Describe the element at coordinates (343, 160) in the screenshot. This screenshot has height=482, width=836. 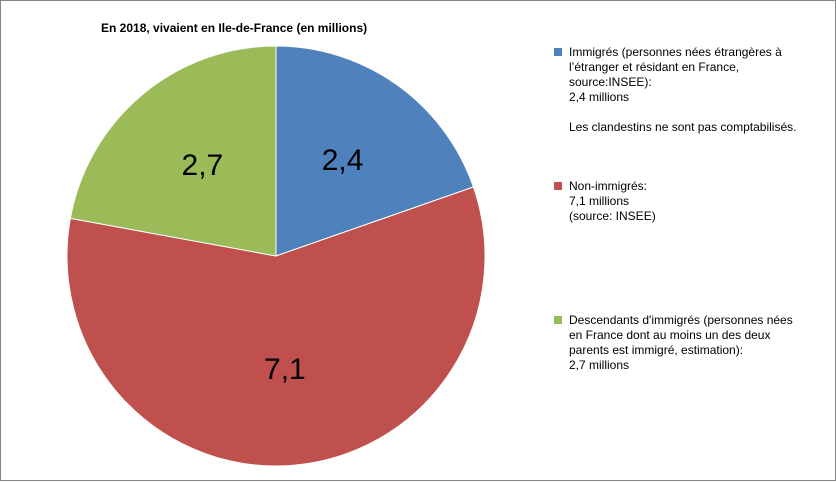
I see `pie-label-immigres: 2,4` at that location.